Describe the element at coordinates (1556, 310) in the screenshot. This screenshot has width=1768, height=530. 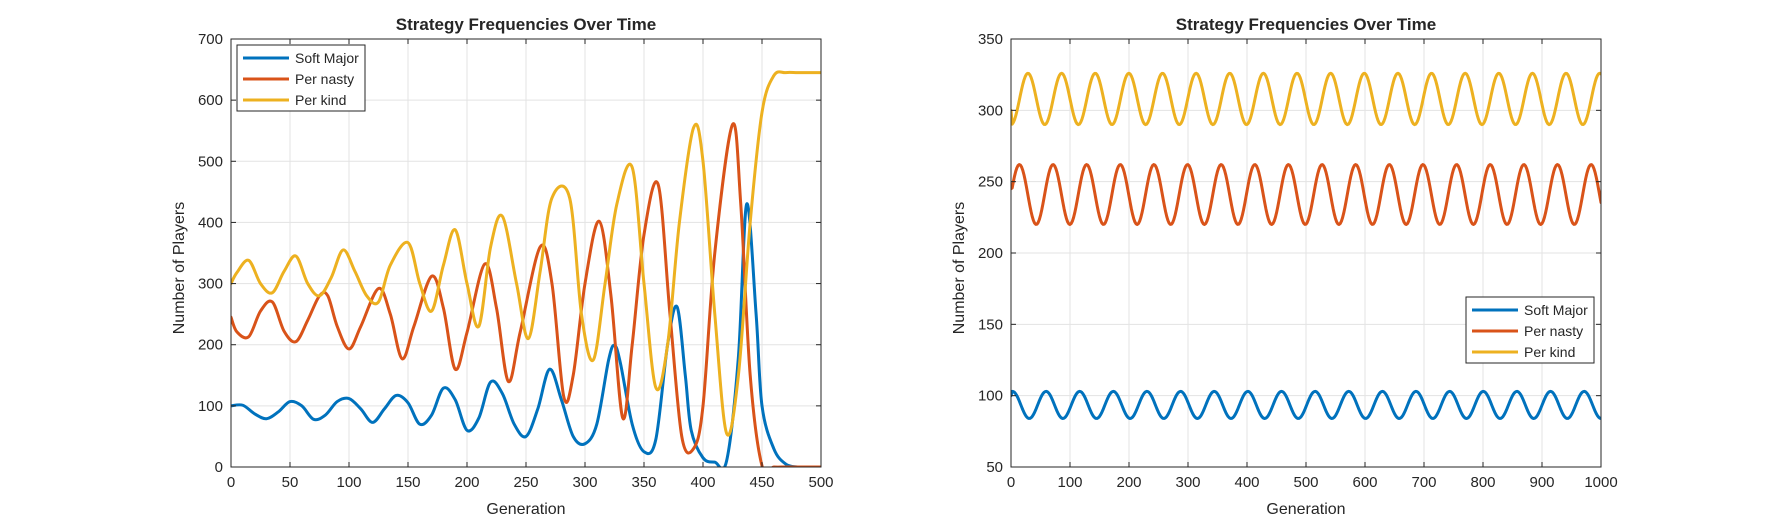
I see `chart-right-legend-label-soft-major: Soft Major` at that location.